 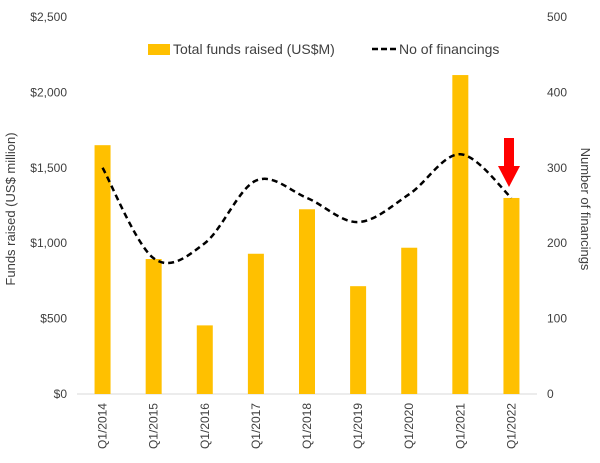 I want to click on right-tick-label: 500, so click(x=557, y=17).